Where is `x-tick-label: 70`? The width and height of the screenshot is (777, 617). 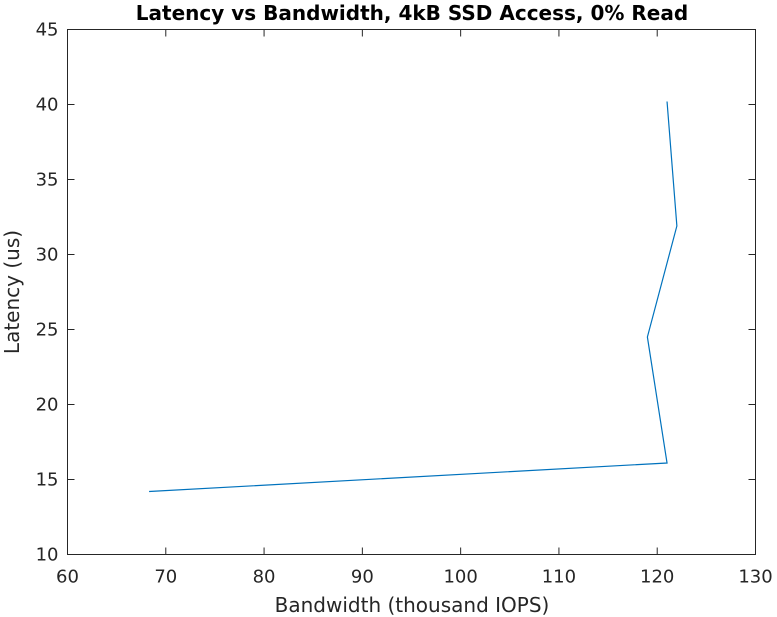 x-tick-label: 70 is located at coordinates (165, 577).